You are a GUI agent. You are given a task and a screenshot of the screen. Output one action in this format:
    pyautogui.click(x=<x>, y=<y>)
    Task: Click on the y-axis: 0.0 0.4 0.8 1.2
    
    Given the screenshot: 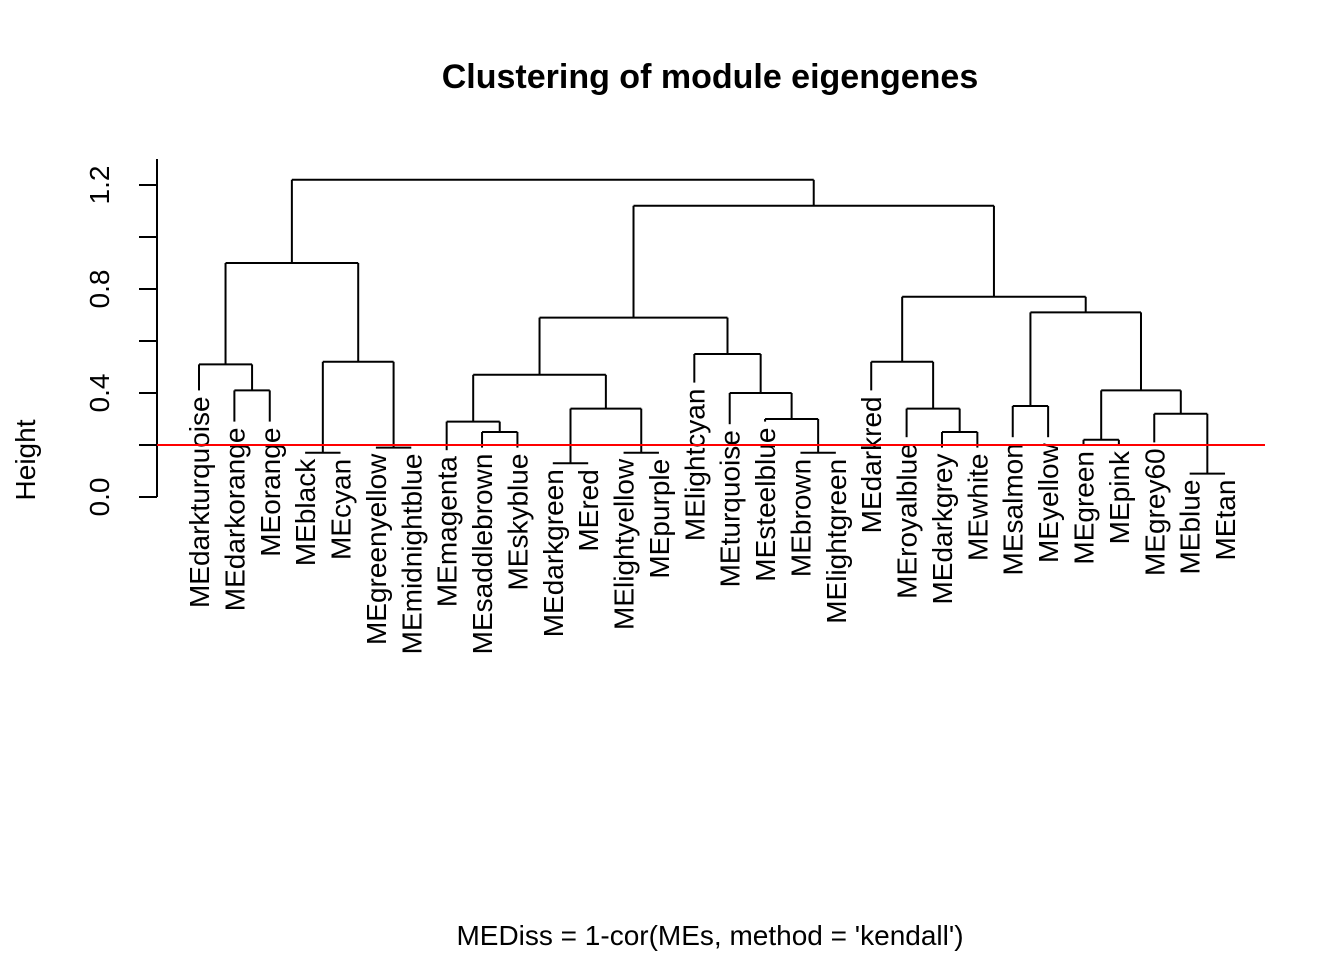 What is the action you would take?
    pyautogui.click(x=121, y=338)
    